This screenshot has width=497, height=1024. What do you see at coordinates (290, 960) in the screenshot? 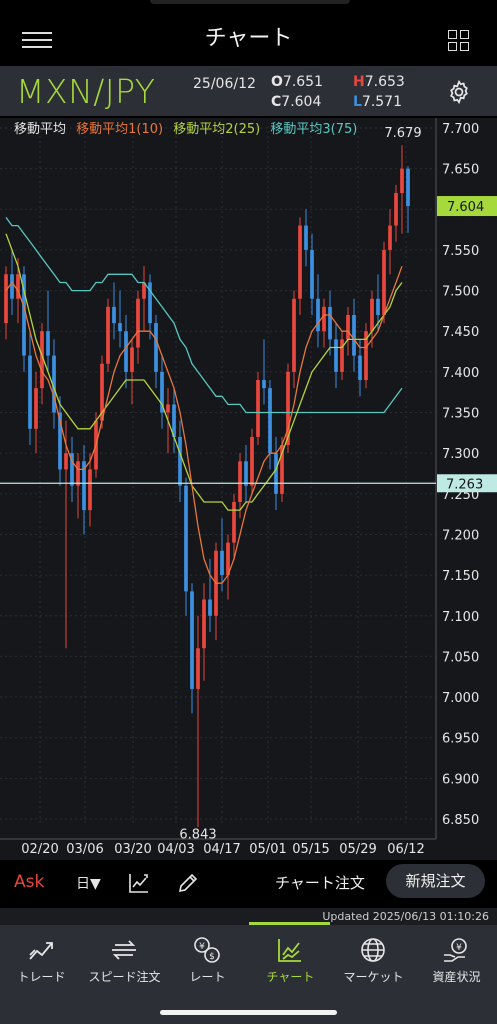
I see `tab-chart: チャート` at bounding box center [290, 960].